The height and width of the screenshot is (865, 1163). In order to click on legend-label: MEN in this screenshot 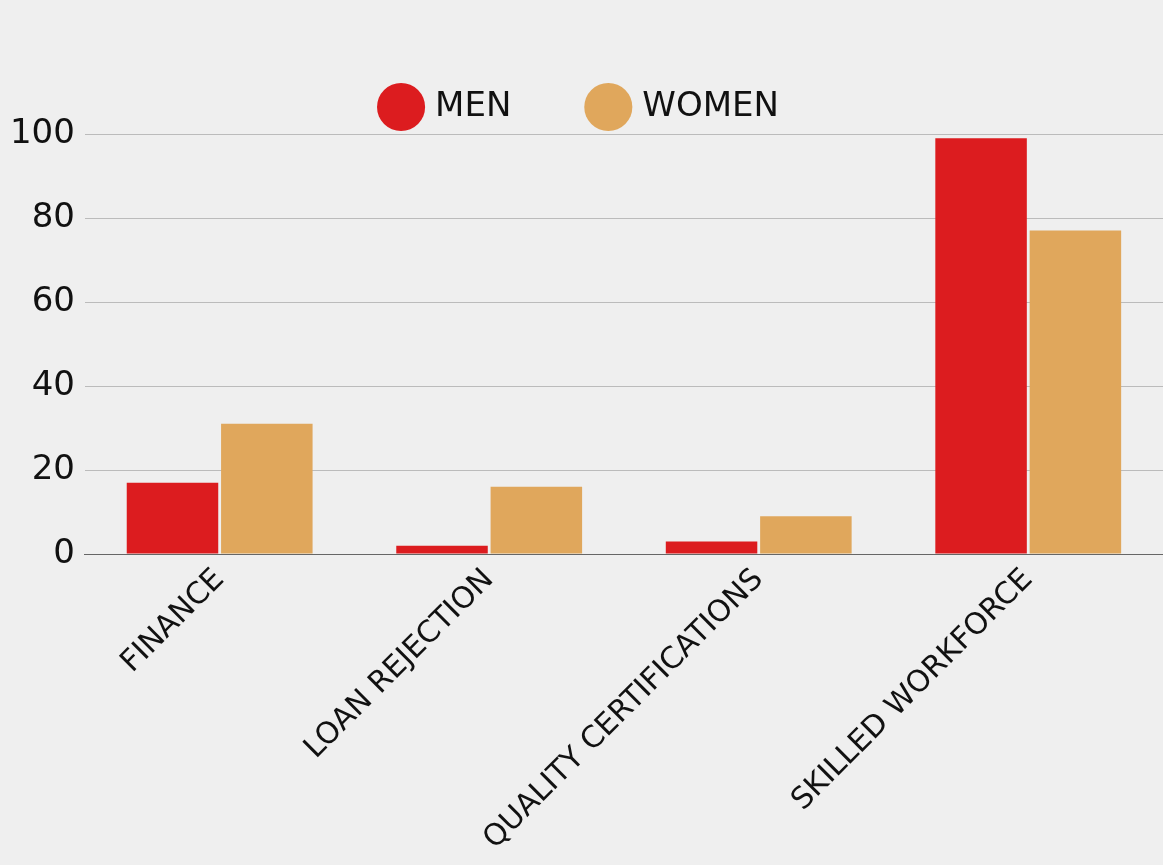, I will do `click(473, 103)`.